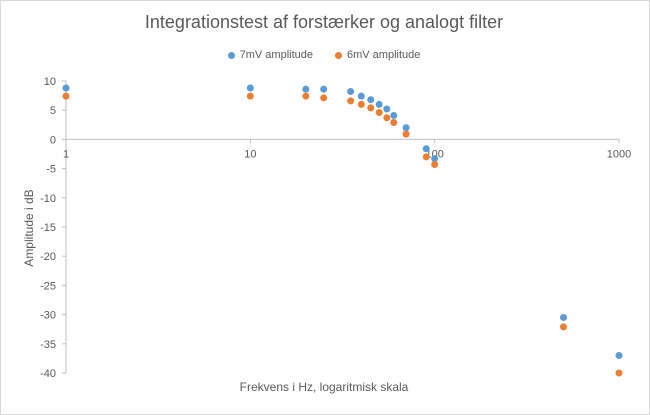  I want to click on legend-label-series-1: 7mV amplitude, so click(276, 55).